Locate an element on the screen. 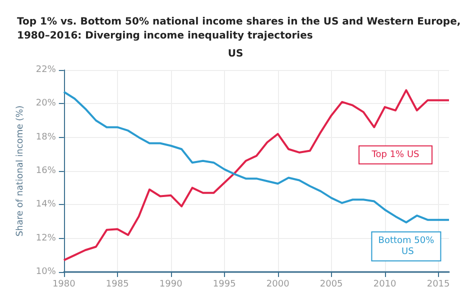 This screenshot has width=471, height=304. x-tick-label: 2015 is located at coordinates (438, 285).